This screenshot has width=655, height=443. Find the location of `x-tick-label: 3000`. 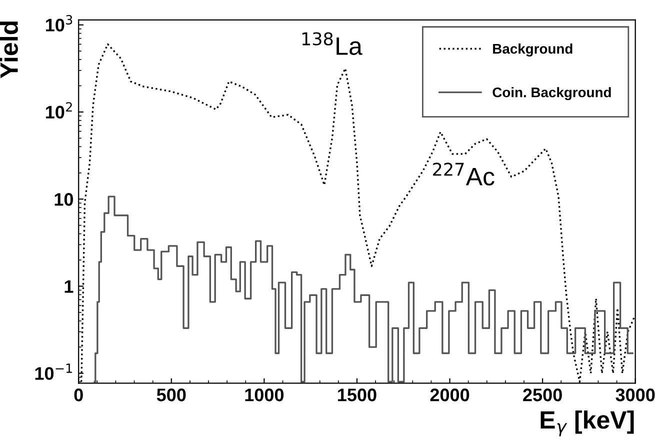

x-tick-label: 3000 is located at coordinates (635, 395).